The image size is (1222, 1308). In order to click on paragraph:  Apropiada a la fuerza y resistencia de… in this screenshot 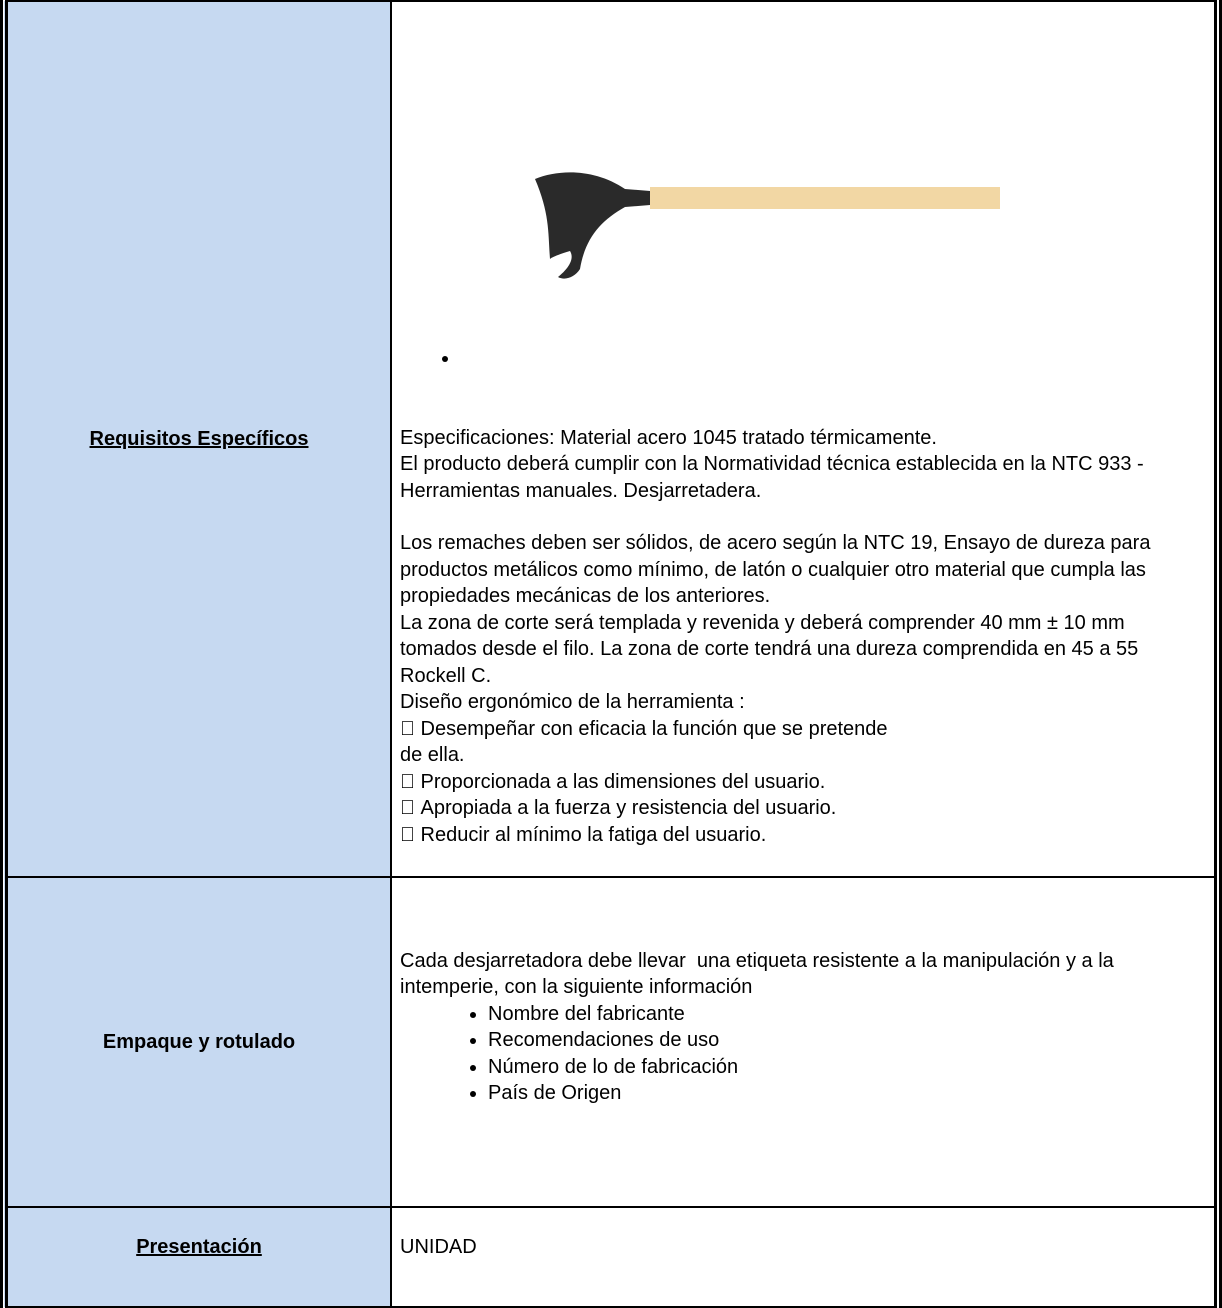, I will do `click(618, 808)`.